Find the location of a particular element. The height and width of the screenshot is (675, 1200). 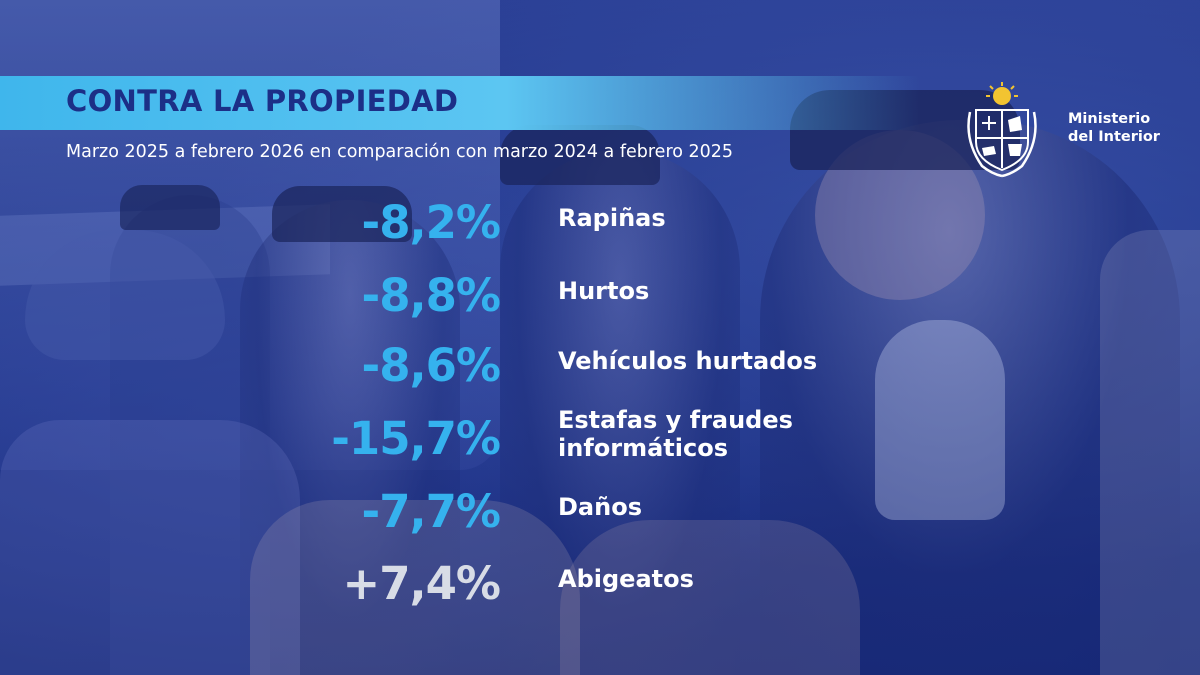

stat-value-estafas: -15,7% is located at coordinates (416, 438).